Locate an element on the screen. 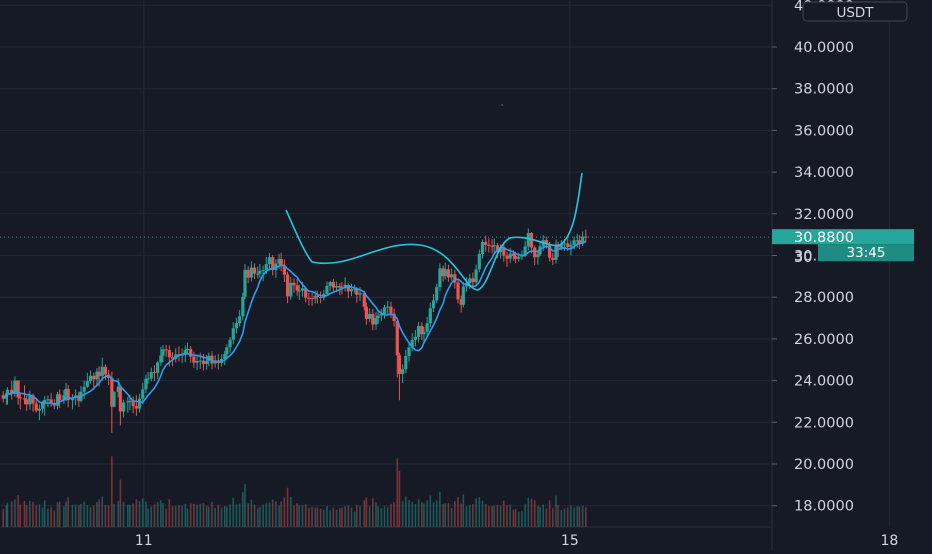 This screenshot has height=554, width=932. time-tick-label: 11 is located at coordinates (144, 541).